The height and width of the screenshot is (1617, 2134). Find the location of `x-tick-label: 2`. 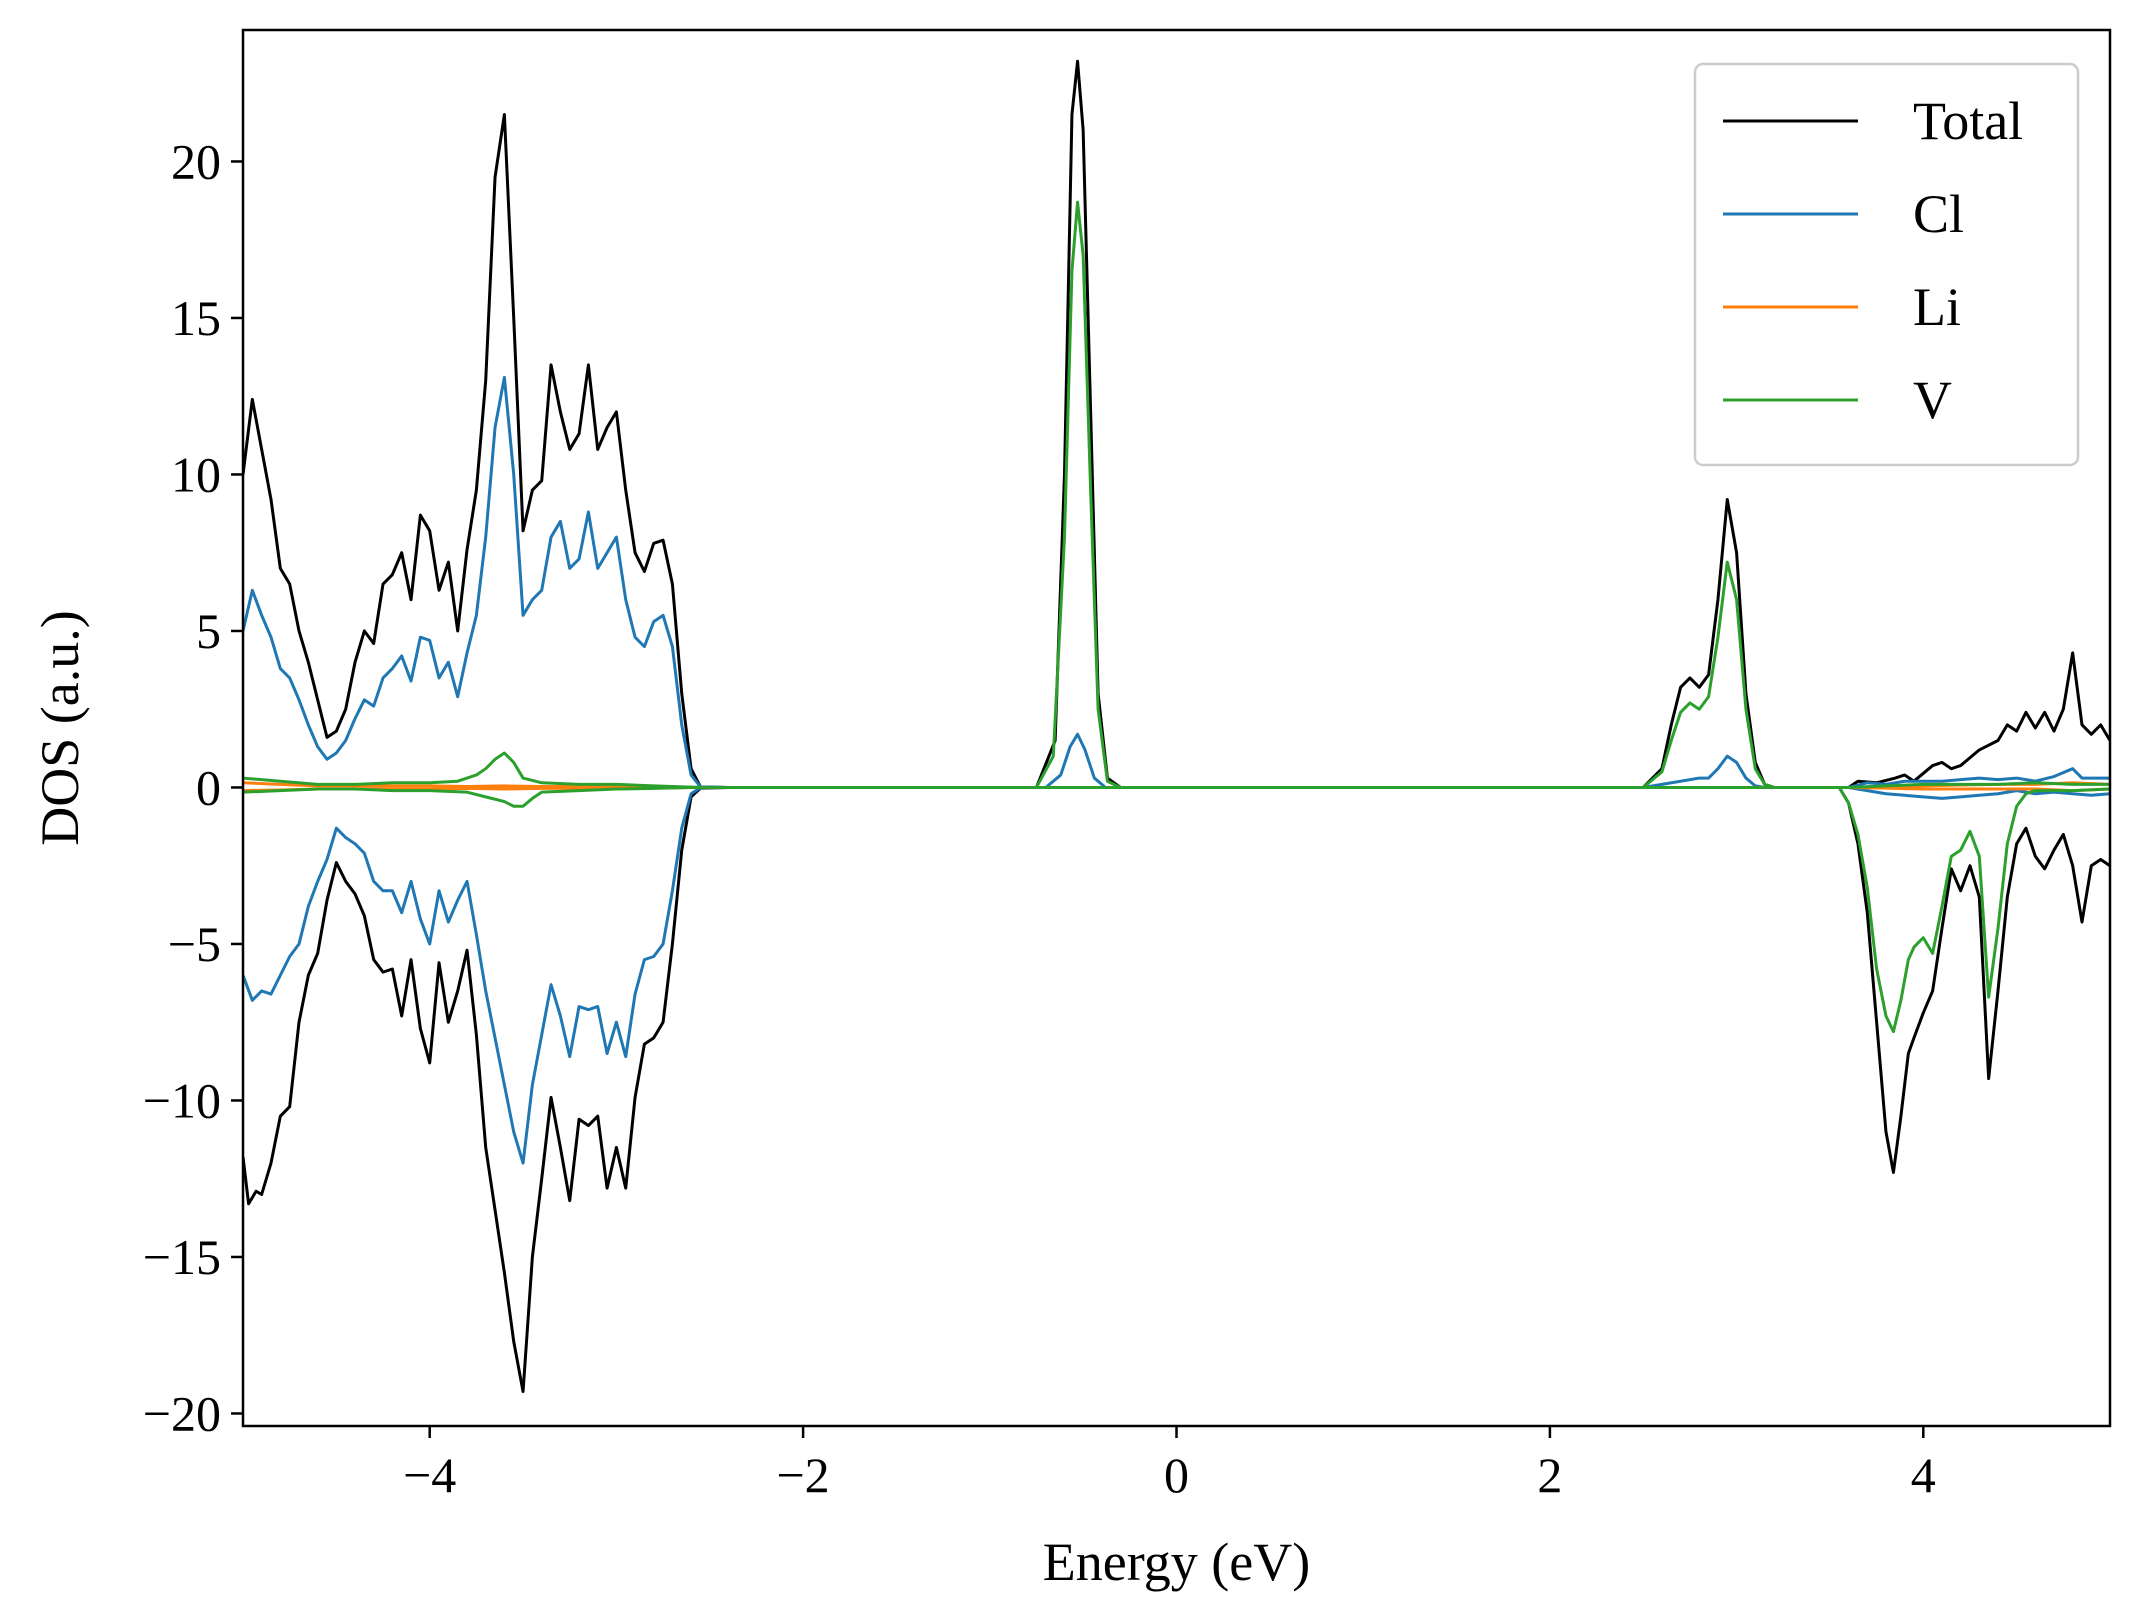

x-tick-label: 2 is located at coordinates (1549, 1475).